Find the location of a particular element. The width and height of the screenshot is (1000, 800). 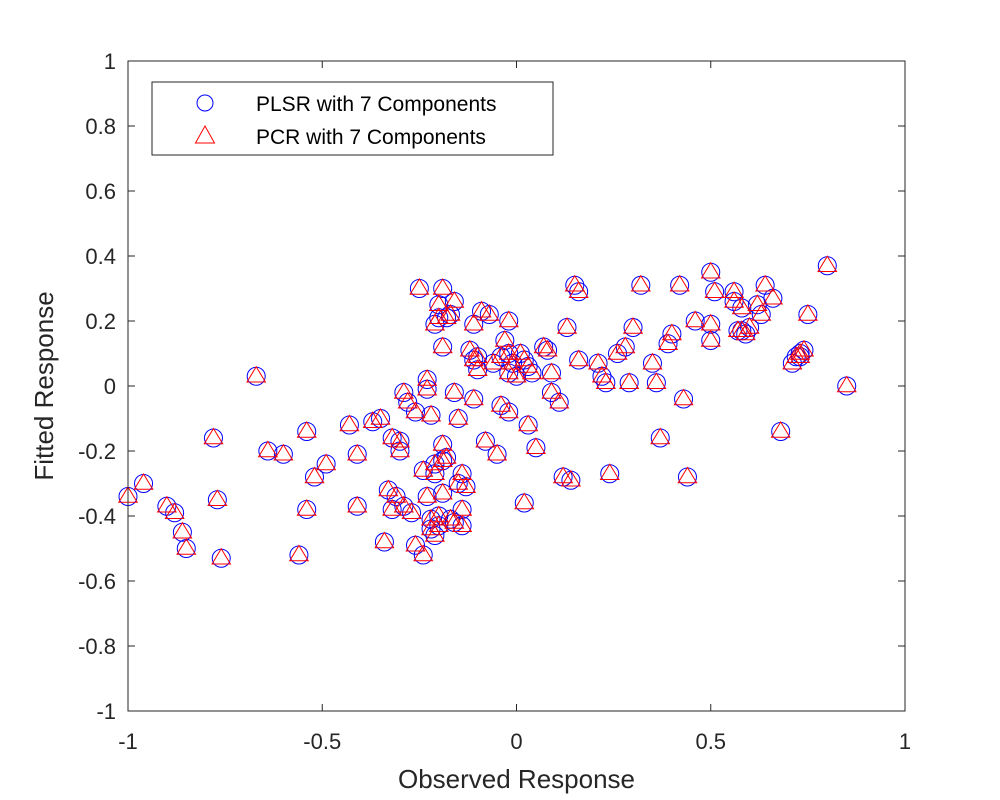

y-tick-label: 0.6 is located at coordinates (100, 191).